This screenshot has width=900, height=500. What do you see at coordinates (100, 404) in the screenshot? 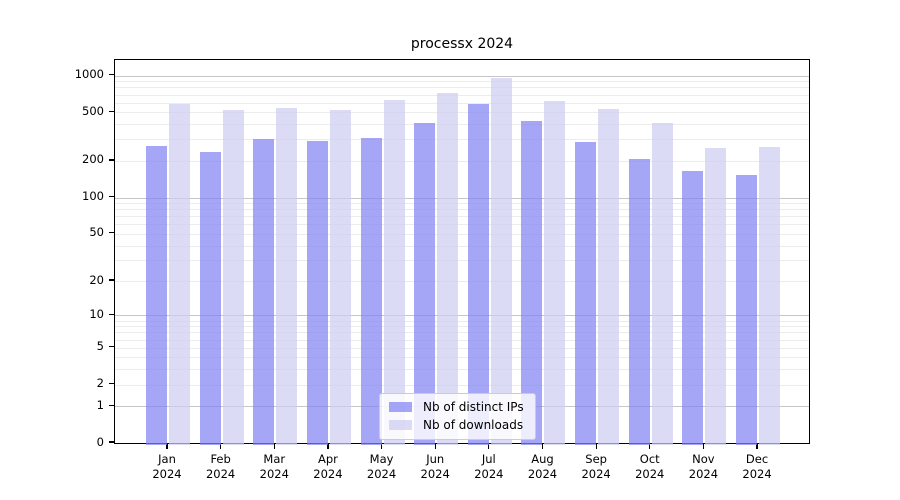
I see `y-tick-label: 1` at bounding box center [100, 404].